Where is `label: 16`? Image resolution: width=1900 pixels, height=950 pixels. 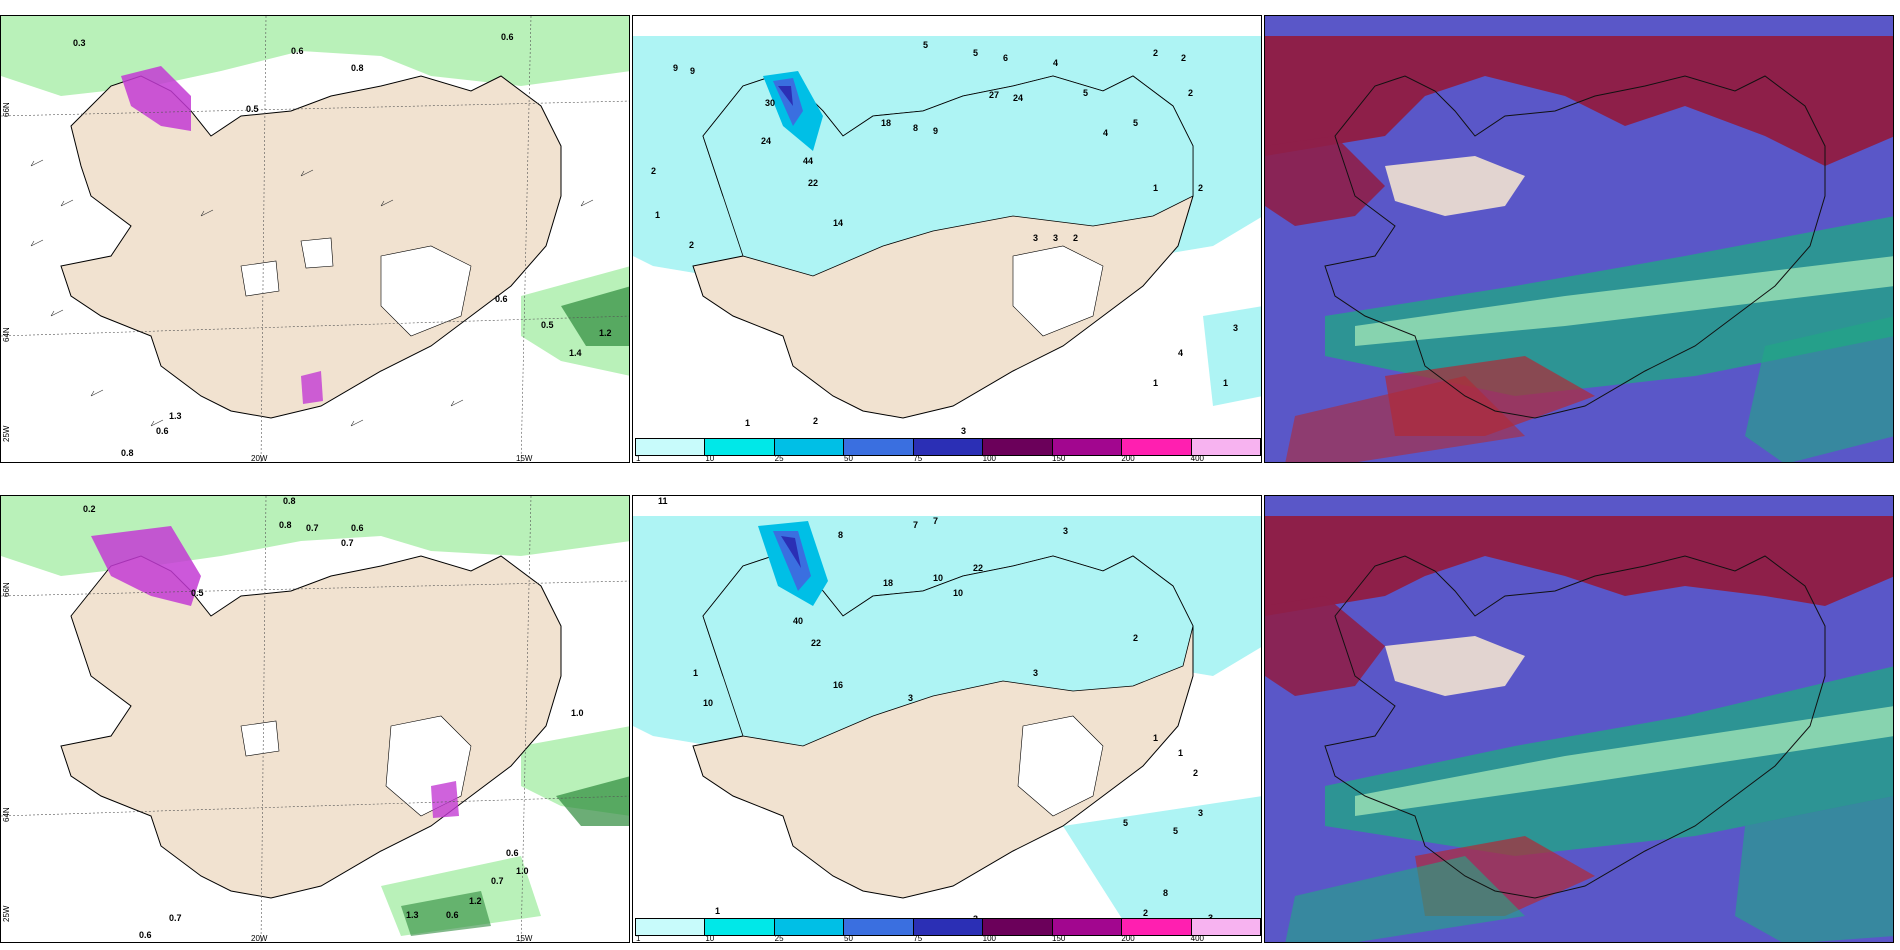 label: 16 is located at coordinates (838, 685).